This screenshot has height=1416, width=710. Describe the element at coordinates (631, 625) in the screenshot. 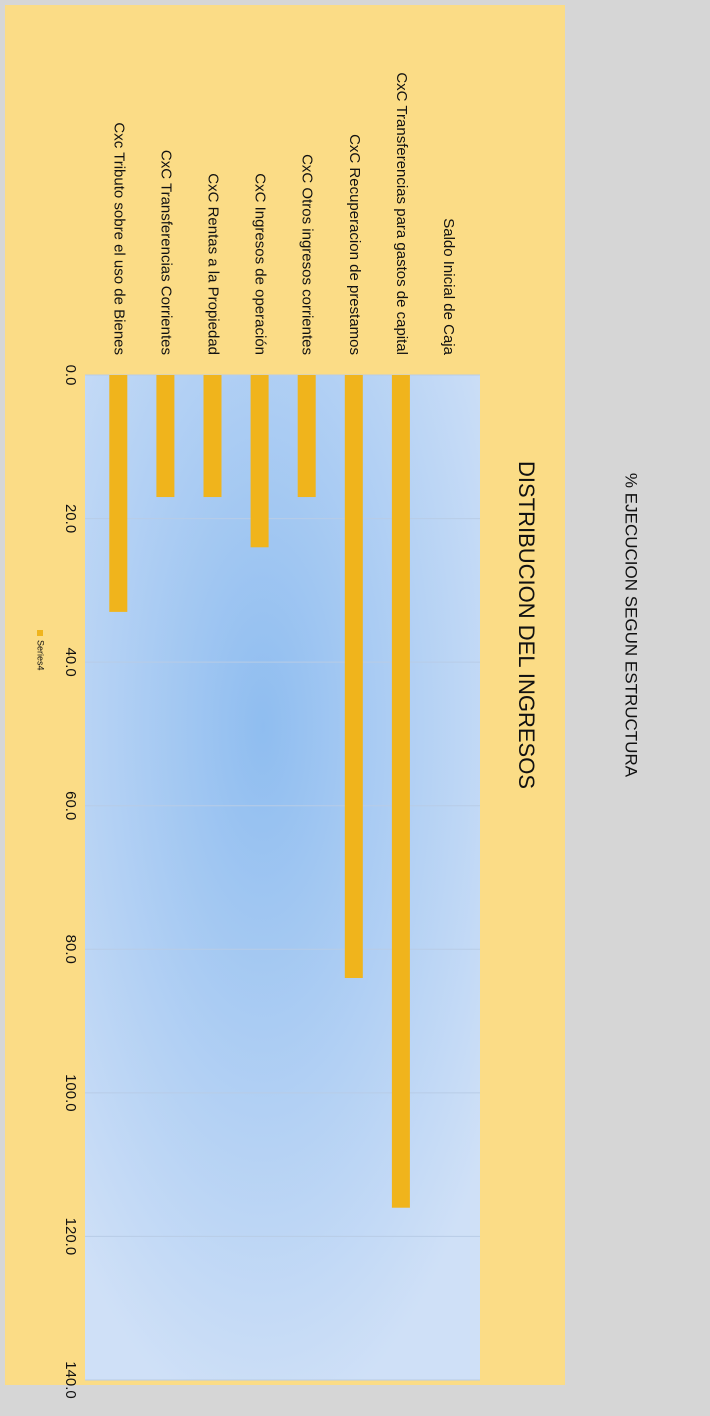

I see `chart-title: % EJECUCION SEGUN ESTRUCTURA` at that location.